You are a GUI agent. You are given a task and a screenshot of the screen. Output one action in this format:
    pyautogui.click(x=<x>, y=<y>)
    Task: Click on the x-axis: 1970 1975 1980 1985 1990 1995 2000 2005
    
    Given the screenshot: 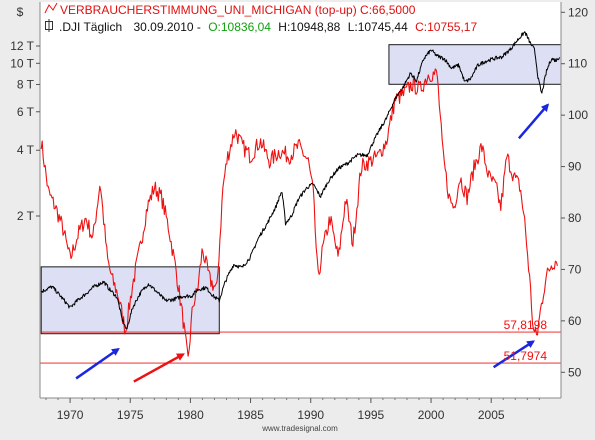 What is the action you would take?
    pyautogui.click(x=292, y=410)
    